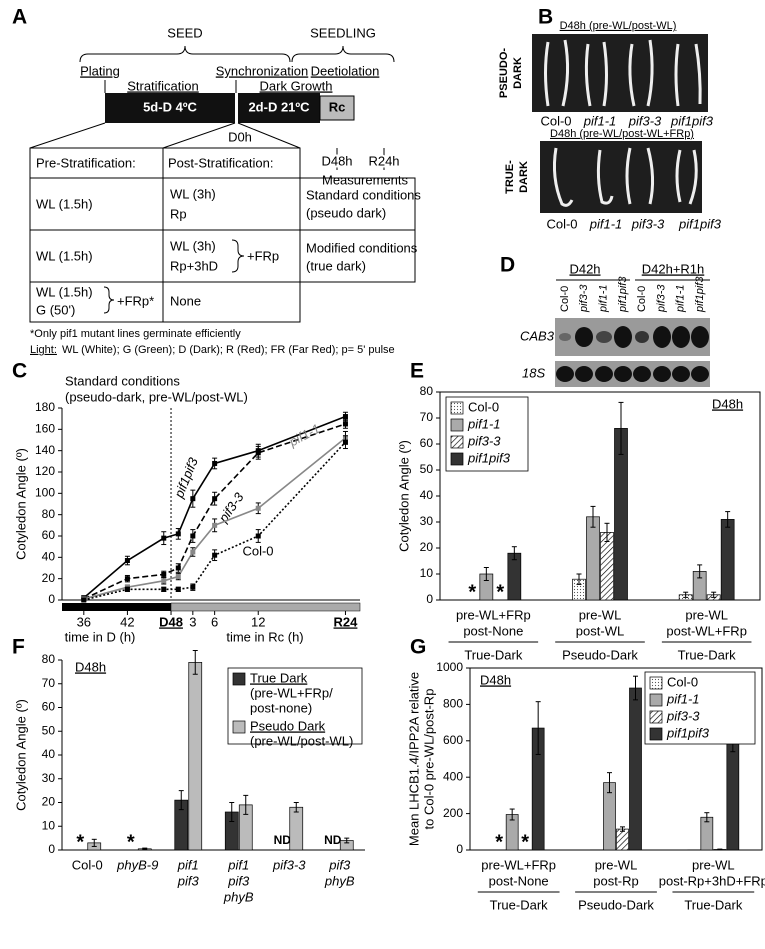 This screenshot has height=949, width=765. I want to click on y-tick-label: 1000, so click(449, 667).